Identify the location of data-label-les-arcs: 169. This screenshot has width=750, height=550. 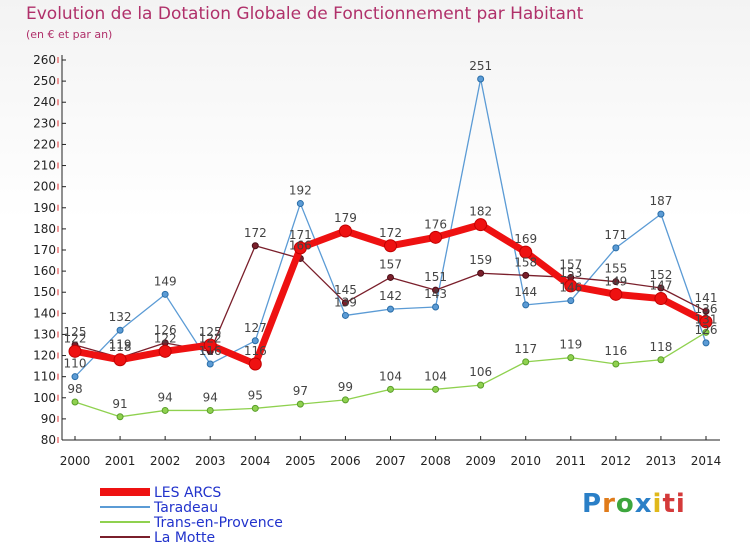
(525, 239).